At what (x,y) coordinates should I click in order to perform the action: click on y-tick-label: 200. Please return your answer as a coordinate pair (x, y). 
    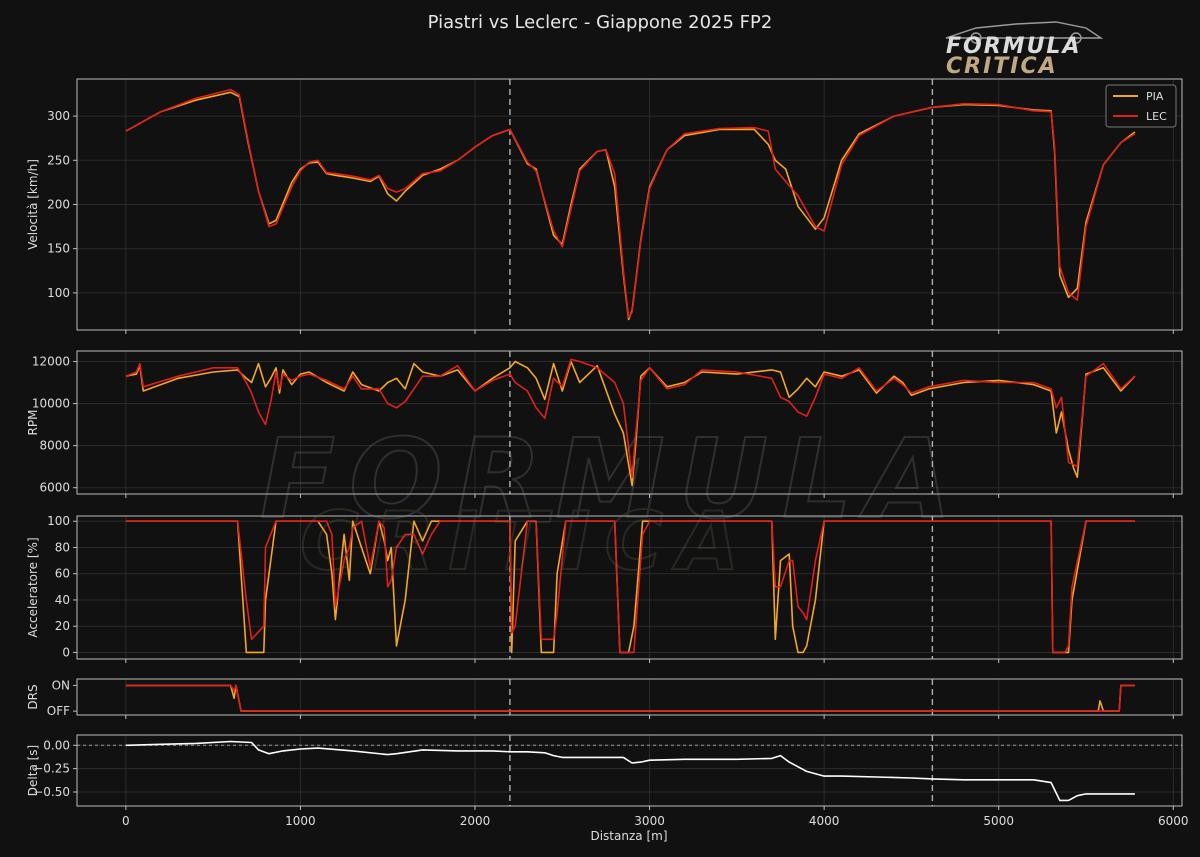
    Looking at the image, I should click on (58, 205).